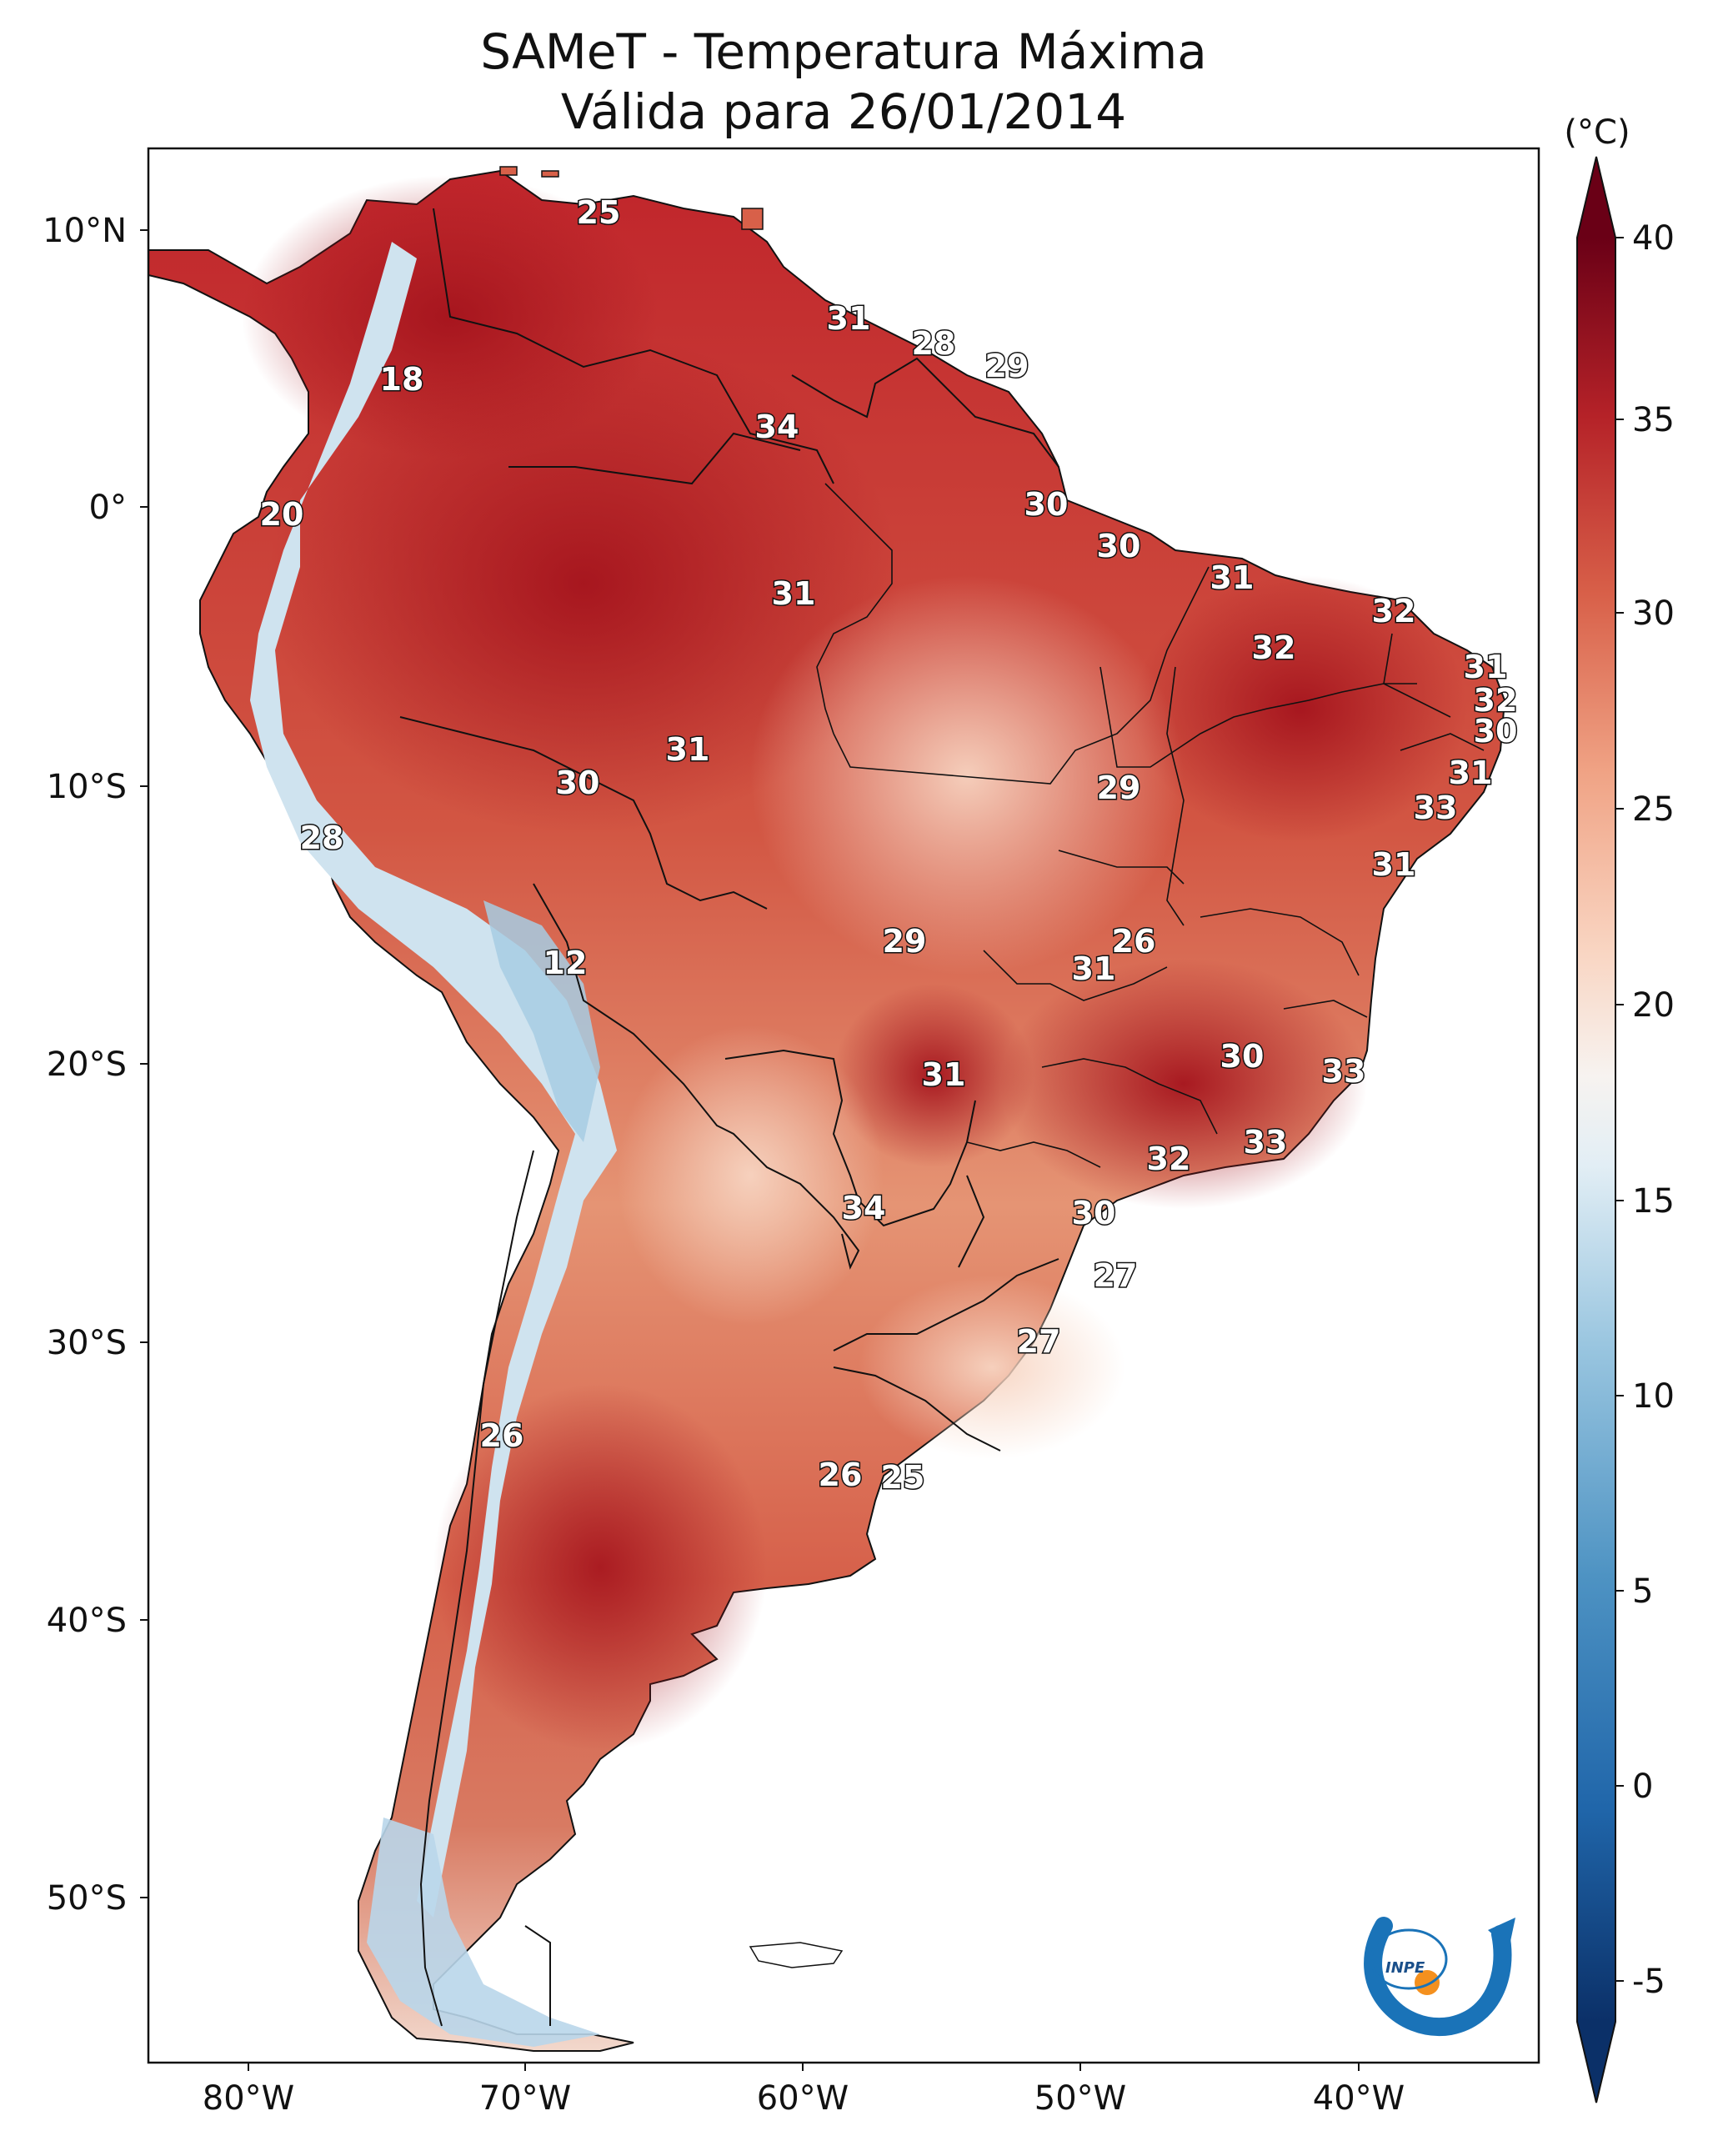  What do you see at coordinates (1653, 420) in the screenshot?
I see `colorbar-tick-label: 35` at bounding box center [1653, 420].